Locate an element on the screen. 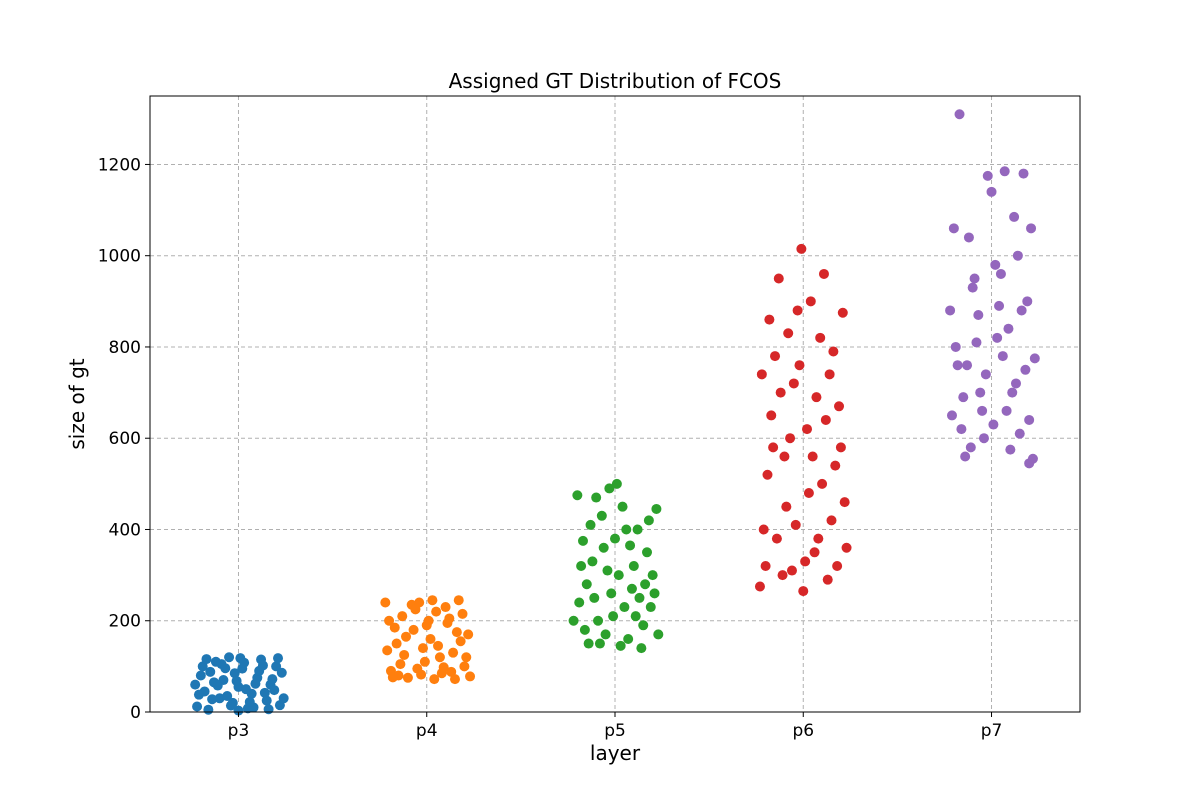 This screenshot has height=800, width=1200. x-axis-label: layer is located at coordinates (615, 753).